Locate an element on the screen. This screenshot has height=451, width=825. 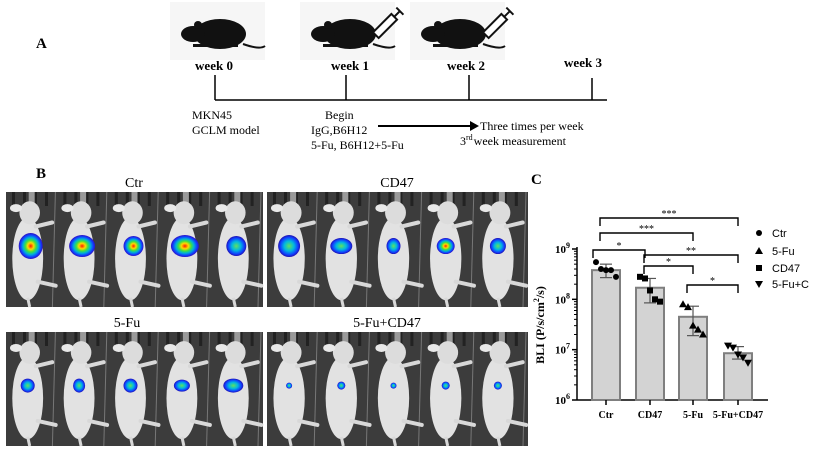
rat-icon is located at coordinates (462, 31).